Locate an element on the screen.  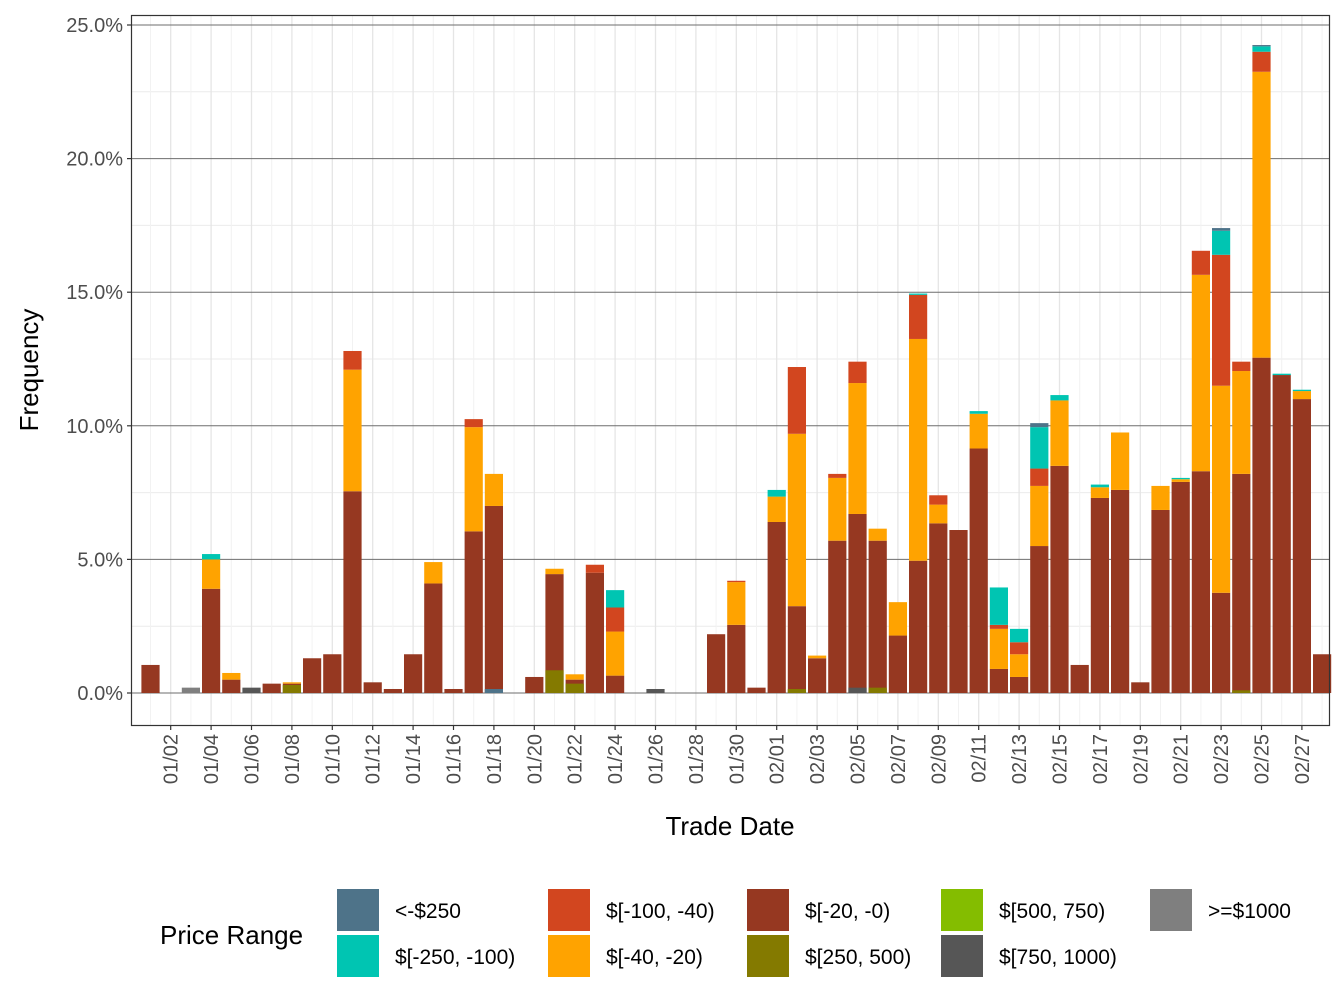
x-axis-title: Trade Date is located at coordinates (729, 826).